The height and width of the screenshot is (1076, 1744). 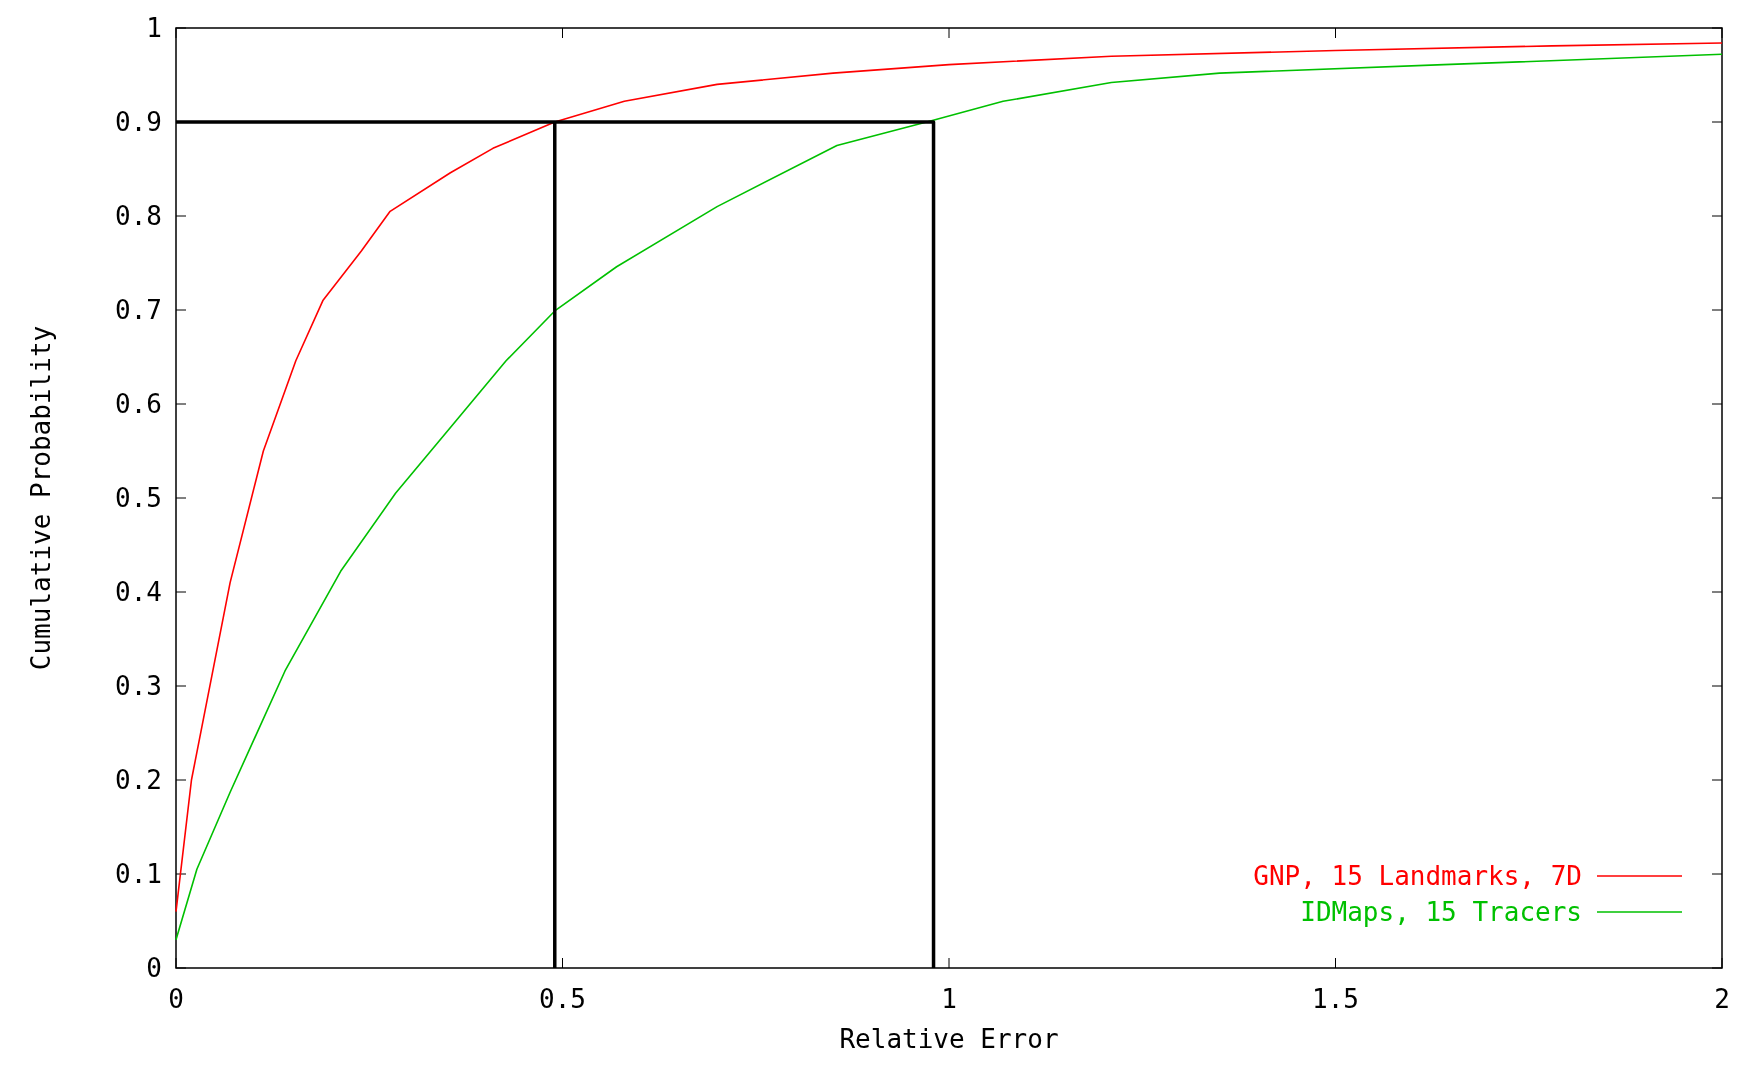 I want to click on x-tick-label: 1, so click(x=949, y=999).